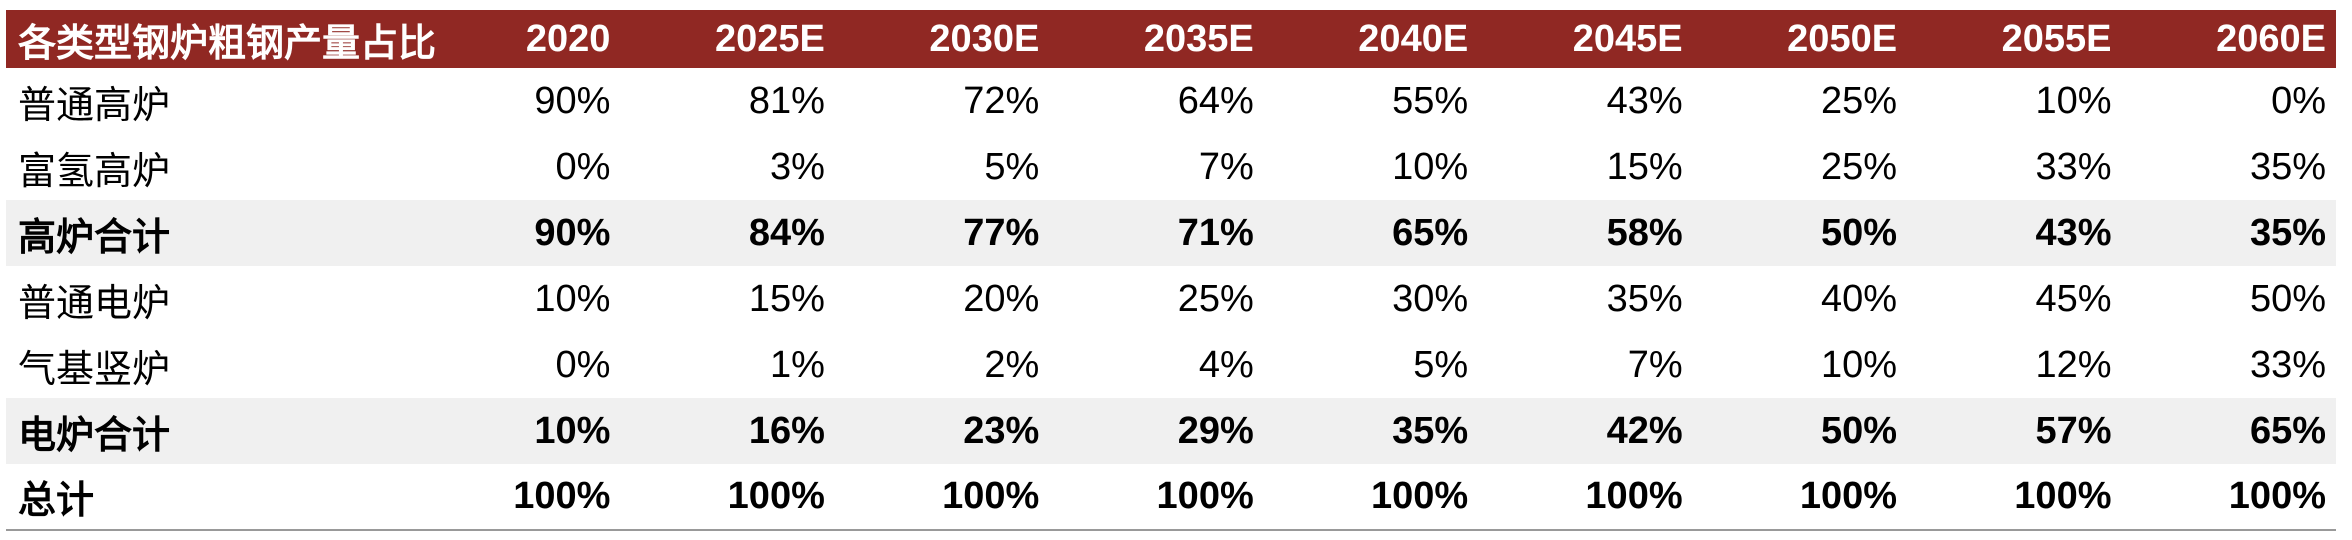 The height and width of the screenshot is (540, 2352). Describe the element at coordinates (1430, 298) in the screenshot. I see `value-cell: 30%` at that location.